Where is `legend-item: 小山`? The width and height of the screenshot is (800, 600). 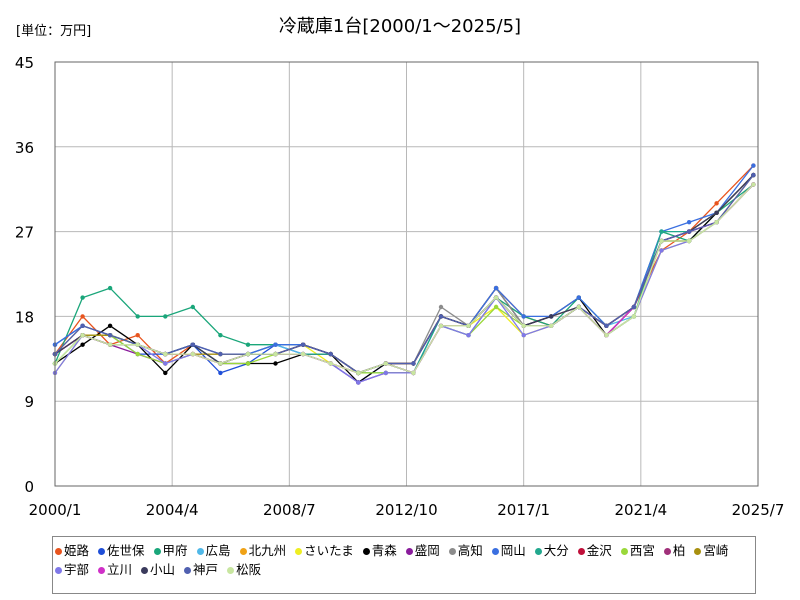
legend-item: 小山 is located at coordinates (158, 569).